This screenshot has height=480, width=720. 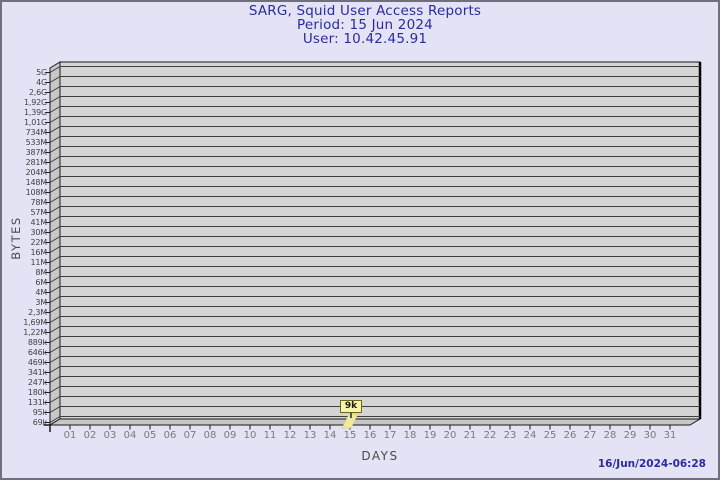 I want to click on y-tick-label: 41M, so click(x=39, y=222).